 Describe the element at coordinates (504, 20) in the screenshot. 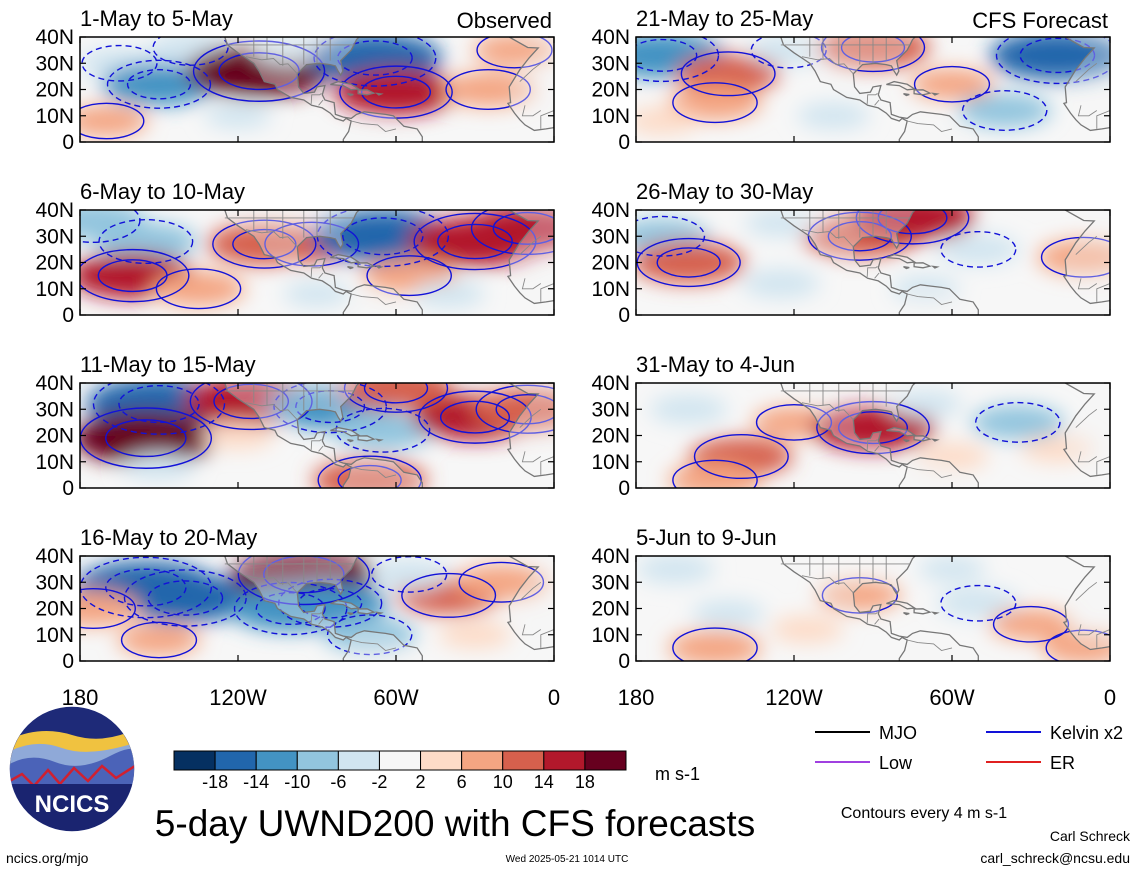

I see `panel-tag: Observed` at that location.